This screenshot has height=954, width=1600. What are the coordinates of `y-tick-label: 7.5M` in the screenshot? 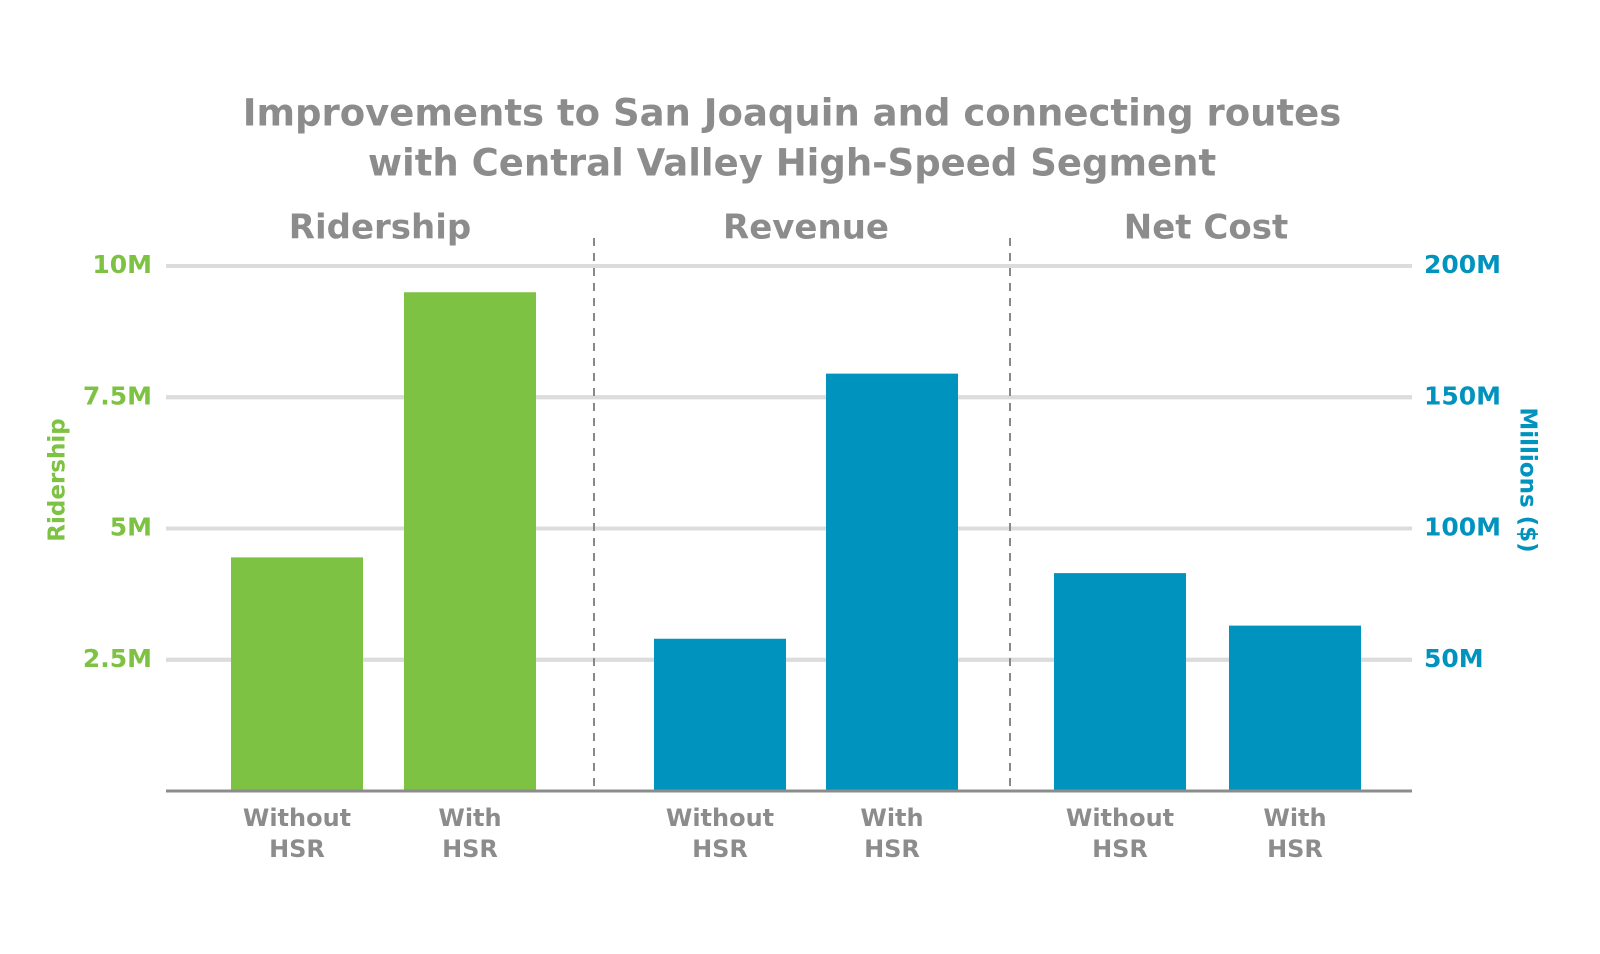 It's located at (117, 395).